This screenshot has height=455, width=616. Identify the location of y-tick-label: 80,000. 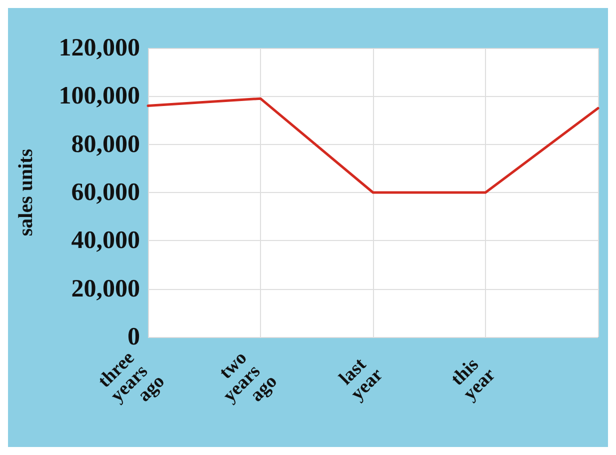
(105, 144).